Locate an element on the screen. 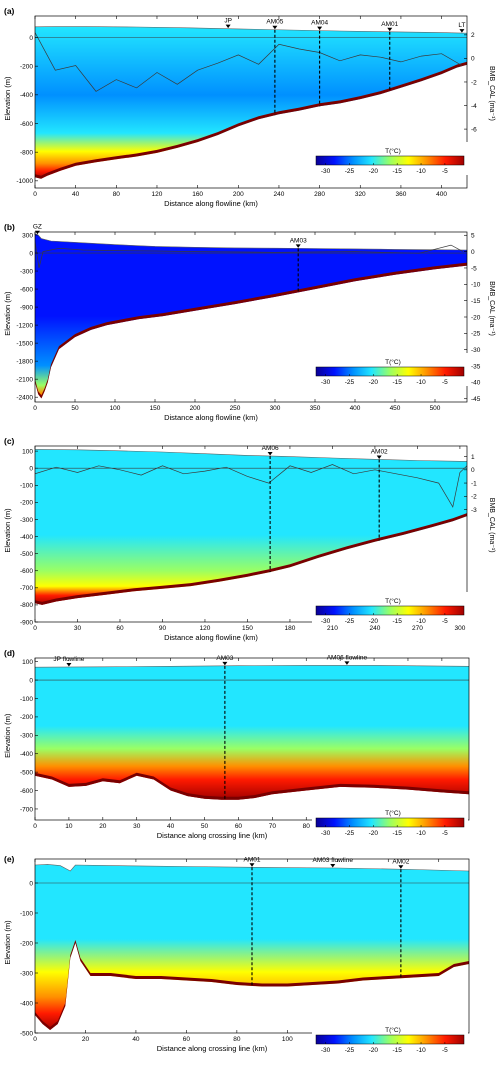  colorbar-ramp is located at coordinates (390, 1039).